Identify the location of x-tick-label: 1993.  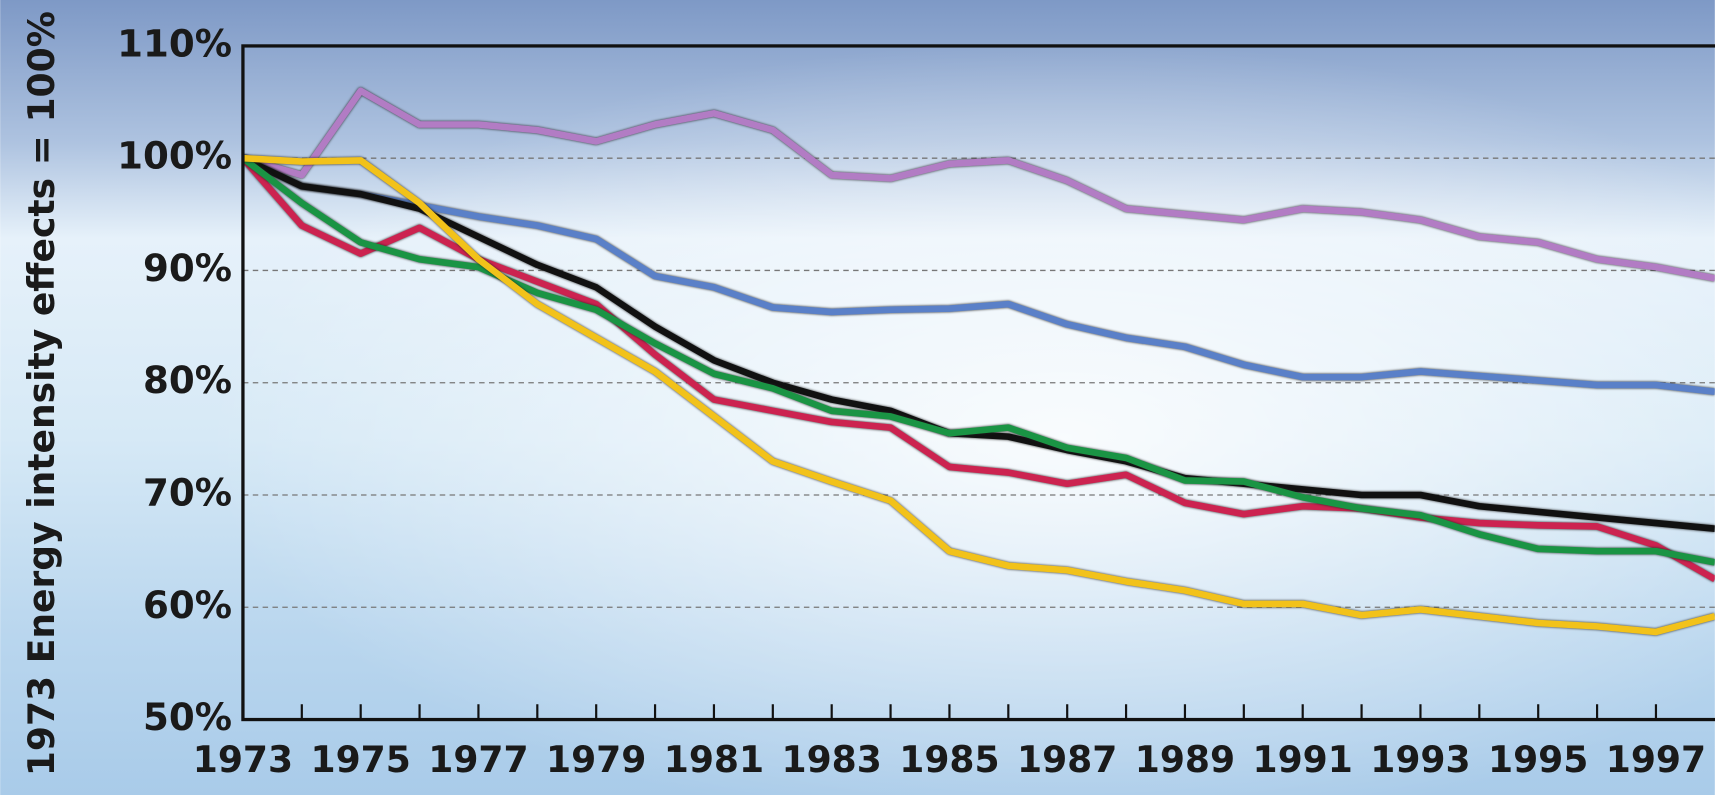
(1420, 760).